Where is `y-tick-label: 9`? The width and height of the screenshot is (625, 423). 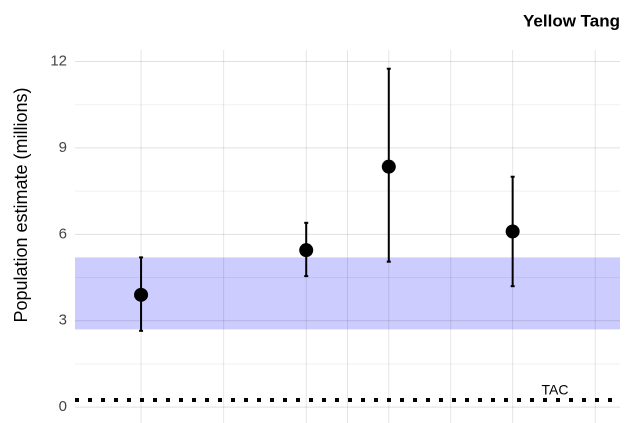 y-tick-label: 9 is located at coordinates (63, 147).